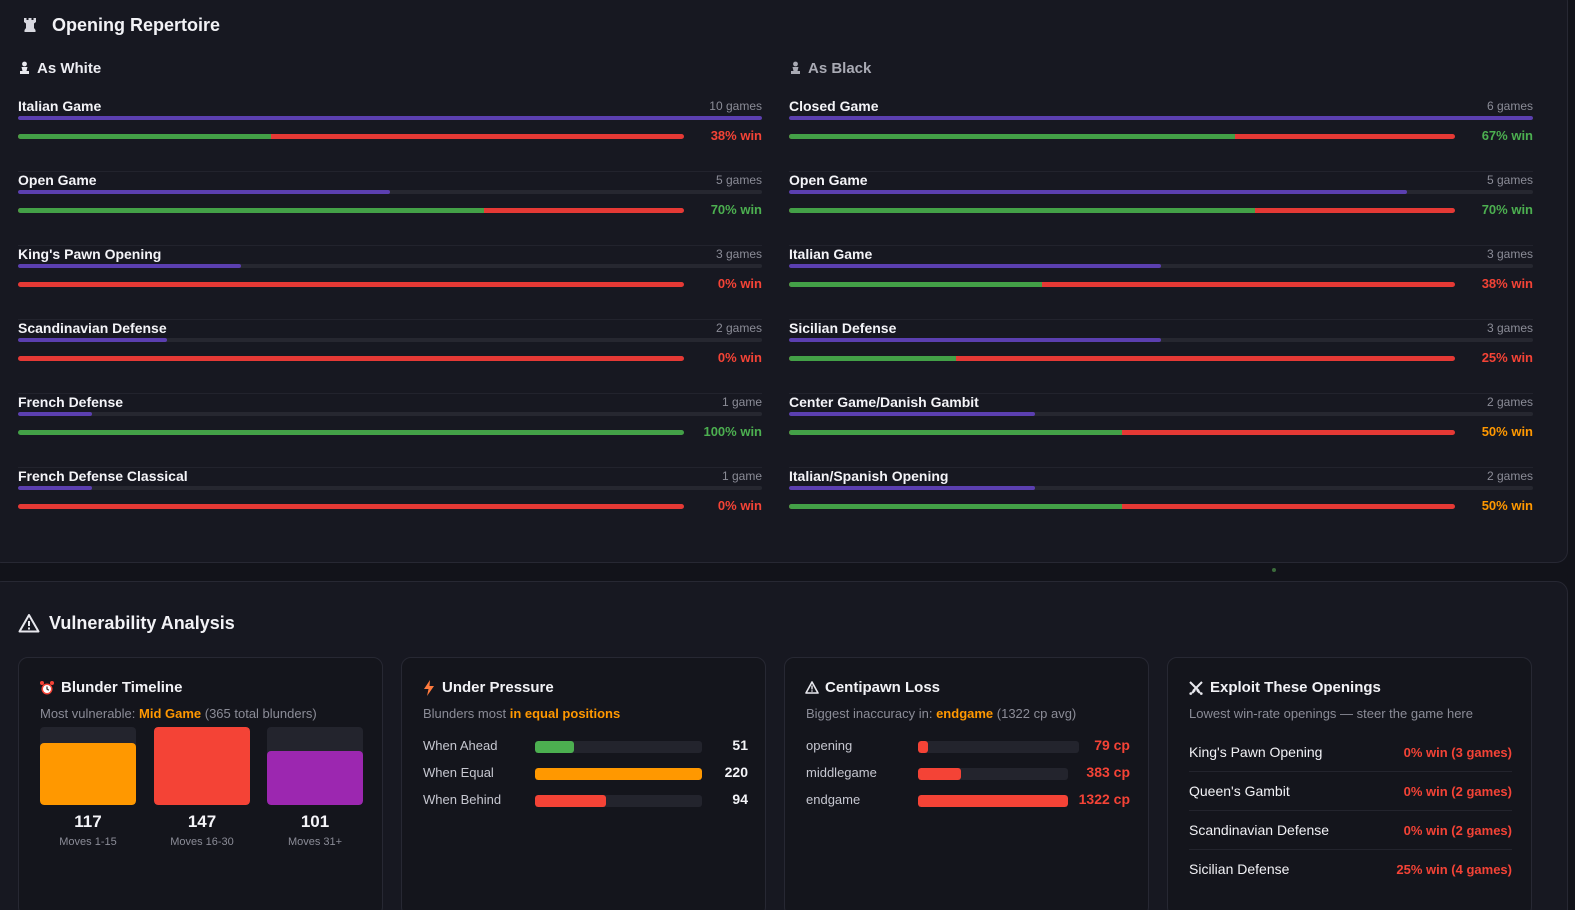 The height and width of the screenshot is (910, 1575). I want to click on centipawn-loss-title: Centipawn Loss, so click(872, 687).